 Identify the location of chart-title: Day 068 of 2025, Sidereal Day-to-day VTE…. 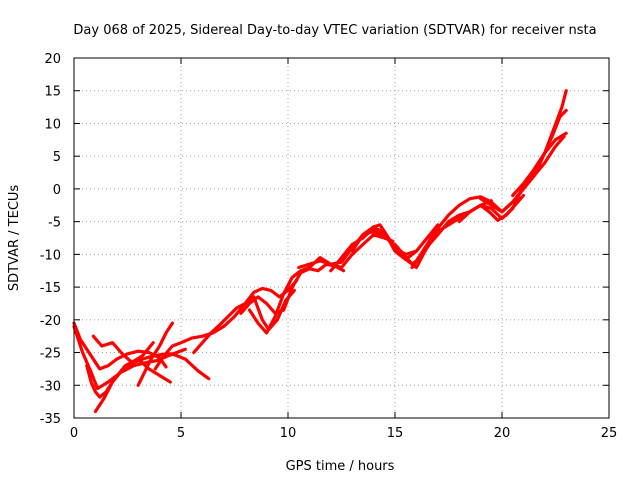
(334, 30).